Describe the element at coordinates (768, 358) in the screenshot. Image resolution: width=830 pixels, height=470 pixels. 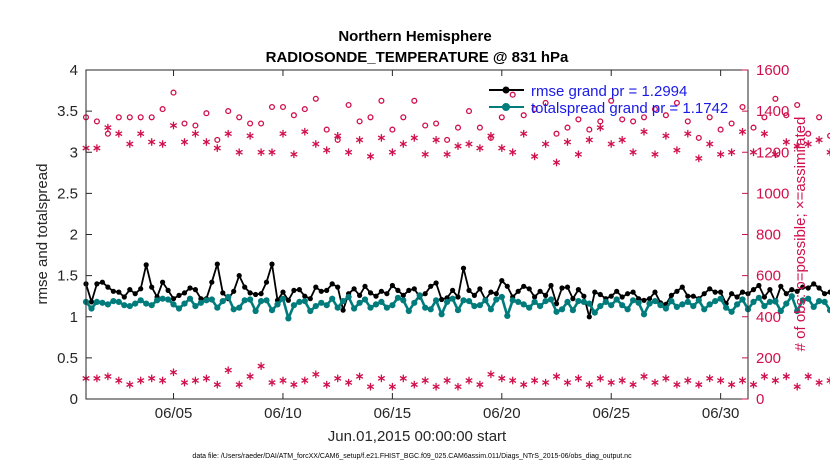
I see `y2-tick-label: 200` at that location.